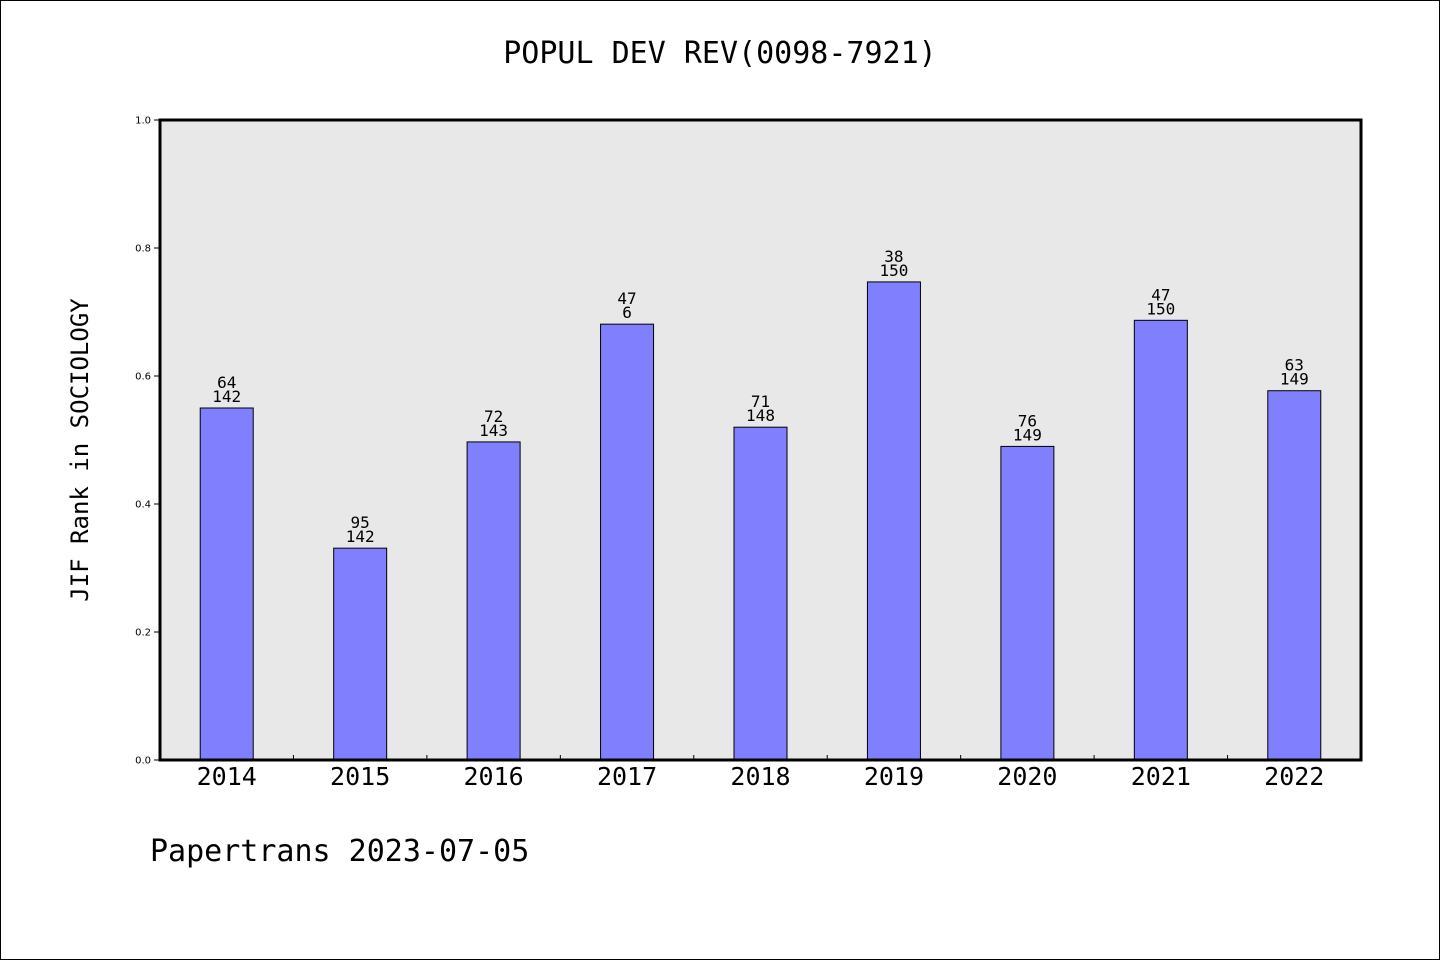 The width and height of the screenshot is (1440, 960). What do you see at coordinates (143, 761) in the screenshot?
I see `y-tick-label: 0.0` at bounding box center [143, 761].